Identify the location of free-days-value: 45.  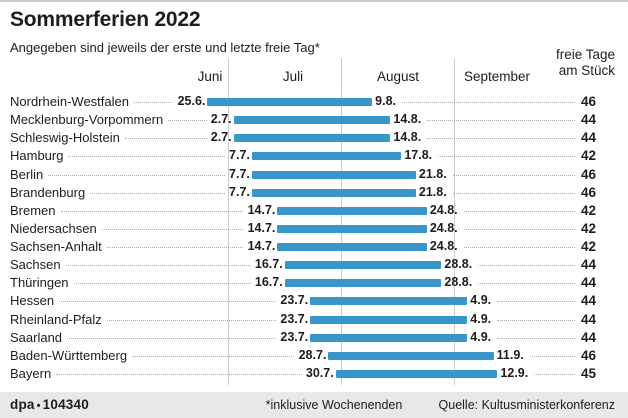
(588, 373).